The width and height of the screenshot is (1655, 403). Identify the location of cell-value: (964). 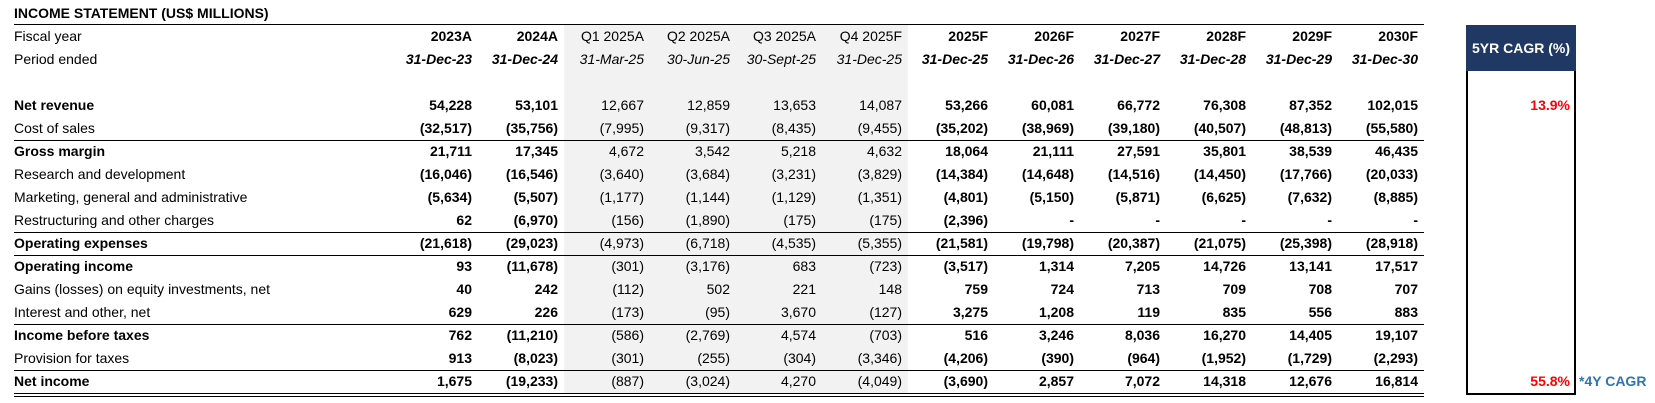
(1143, 358).